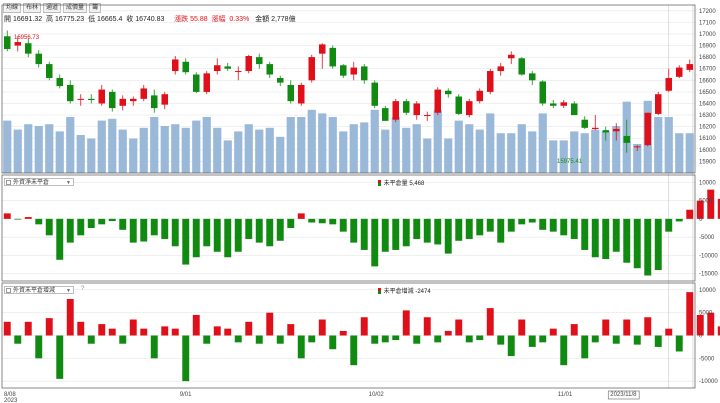 This screenshot has height=403, width=720. What do you see at coordinates (707, 116) in the screenshot?
I see `price-tick-label: 16300` at bounding box center [707, 116].